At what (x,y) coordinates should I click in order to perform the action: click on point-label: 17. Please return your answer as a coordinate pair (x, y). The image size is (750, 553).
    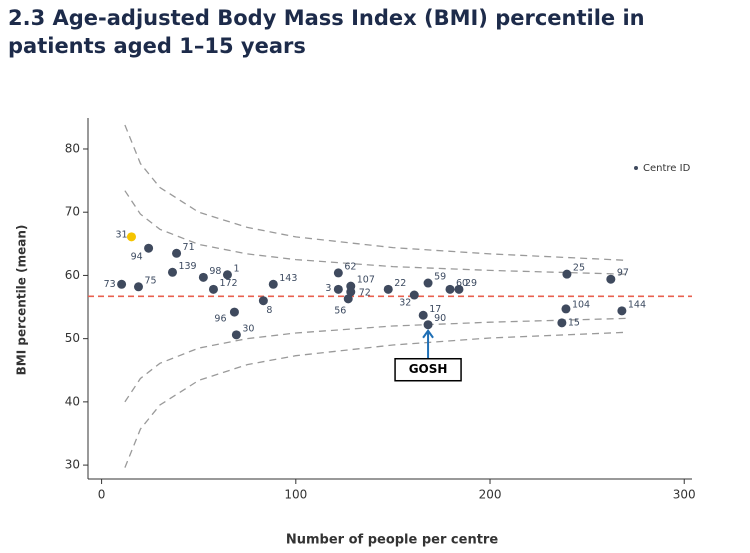
    Looking at the image, I should click on (435, 309).